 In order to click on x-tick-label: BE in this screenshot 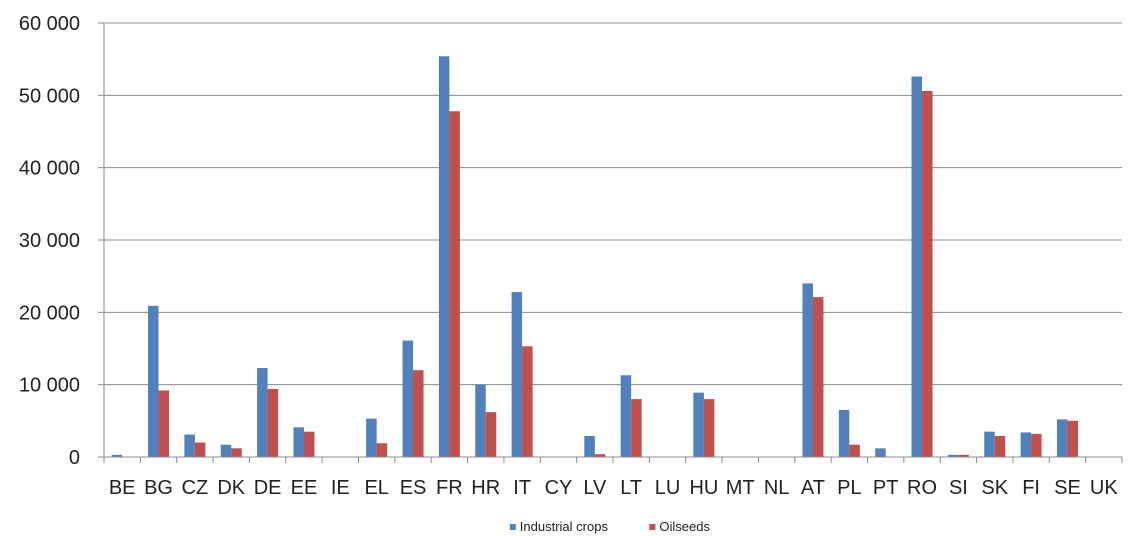, I will do `click(122, 488)`.